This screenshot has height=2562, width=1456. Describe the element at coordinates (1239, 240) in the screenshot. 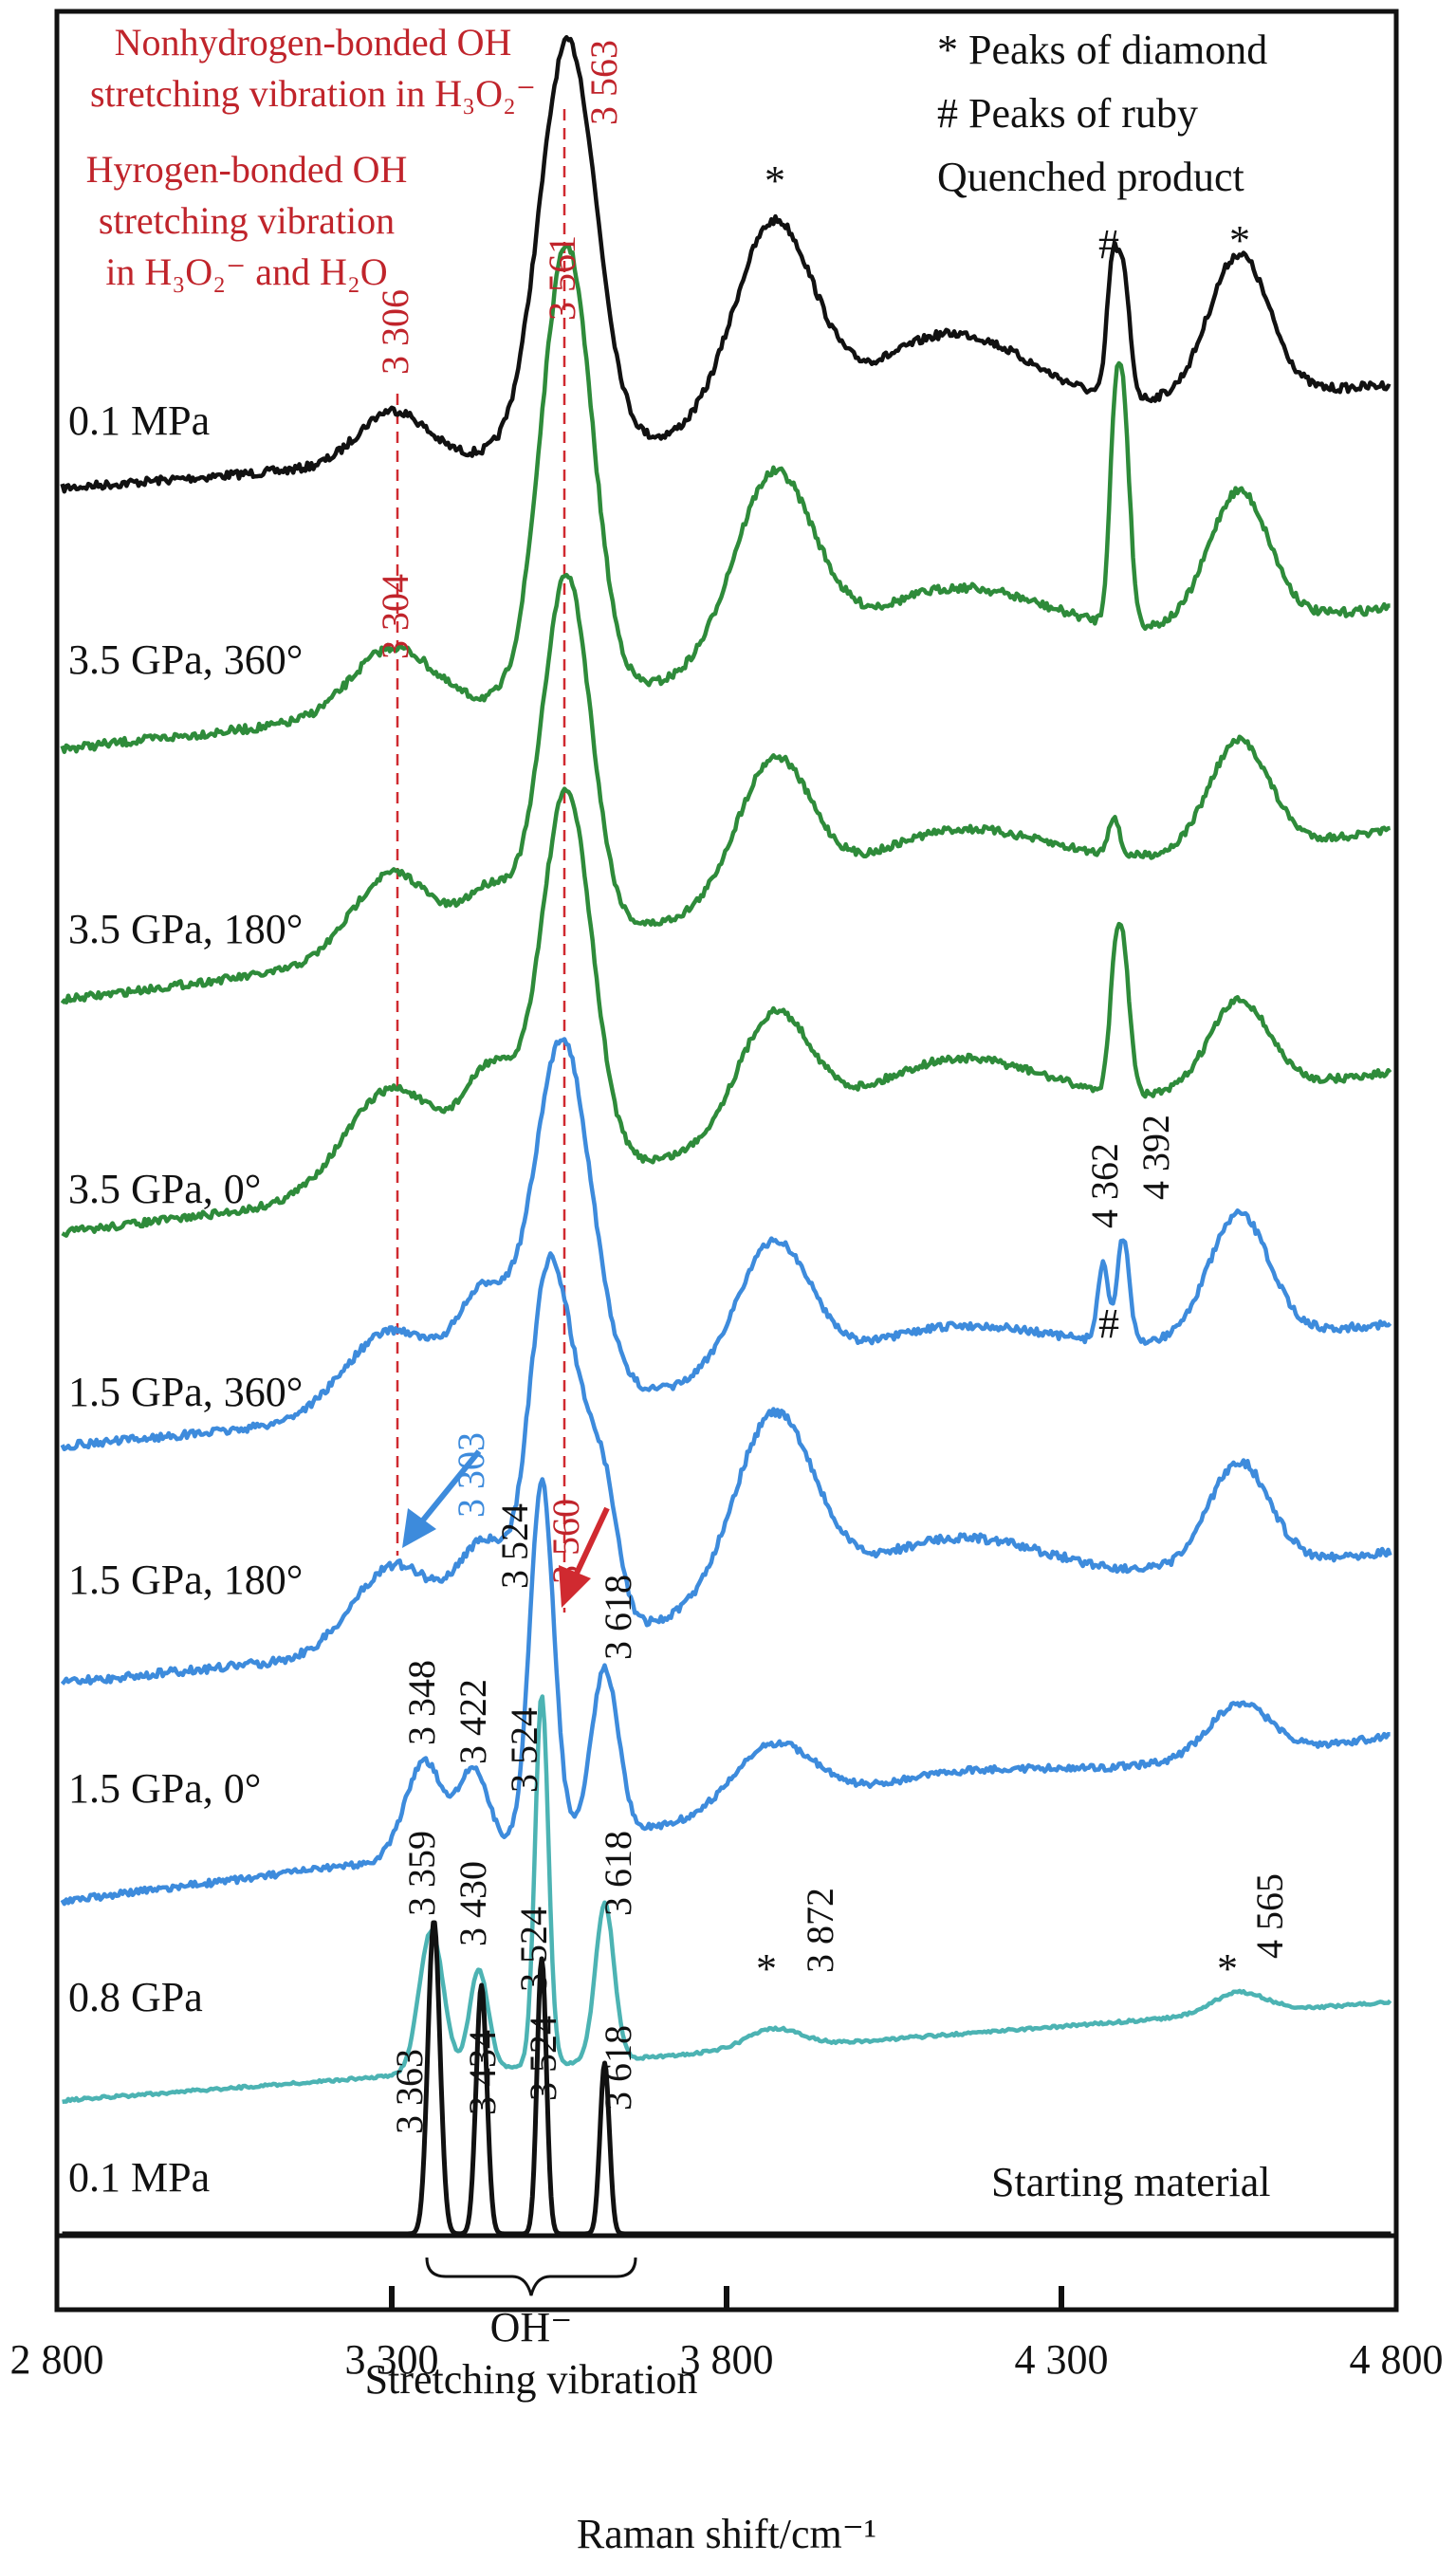

I see `diamond-marker-2: *` at that location.